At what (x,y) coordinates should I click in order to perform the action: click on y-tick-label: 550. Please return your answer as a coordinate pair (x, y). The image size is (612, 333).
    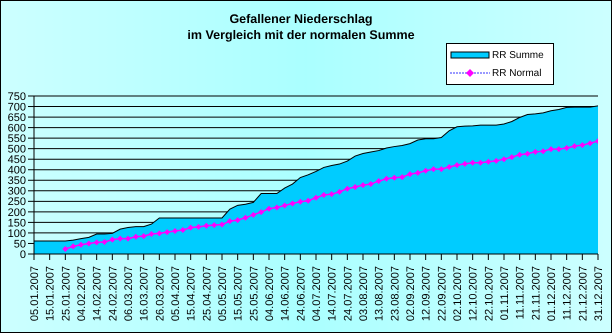
    Looking at the image, I should click on (17, 139).